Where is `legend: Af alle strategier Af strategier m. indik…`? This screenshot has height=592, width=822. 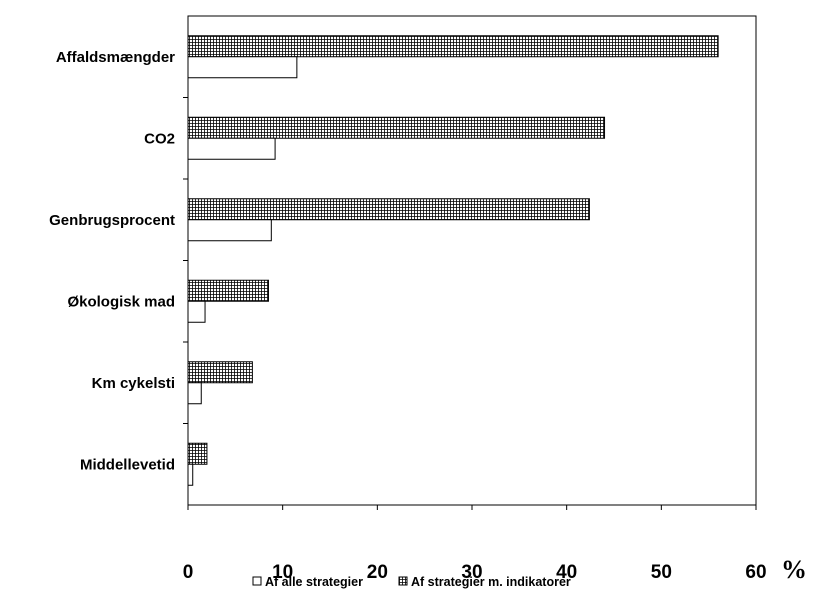
legend: Af alle strategier Af strategier m. indik… is located at coordinates (411, 582).